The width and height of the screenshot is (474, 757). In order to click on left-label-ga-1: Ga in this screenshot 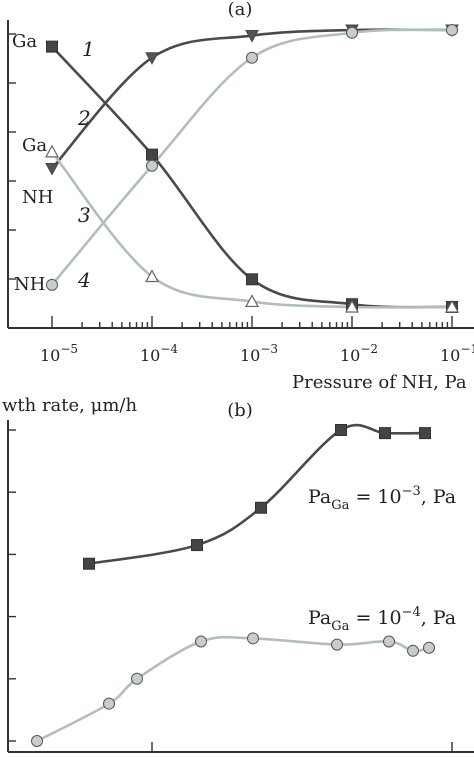, I will do `click(24, 41)`.